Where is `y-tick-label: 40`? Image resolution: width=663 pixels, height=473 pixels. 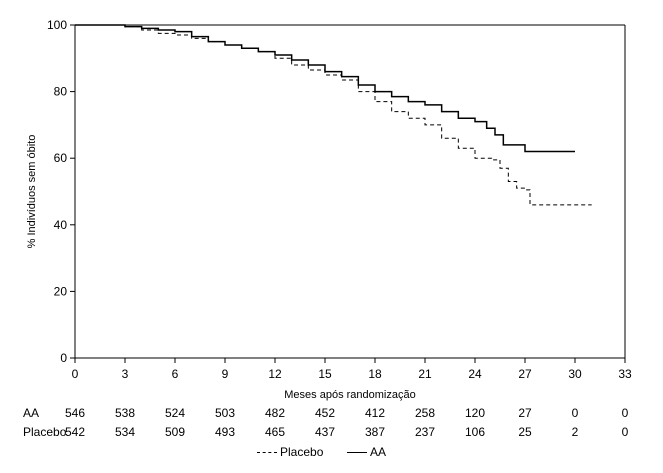 y-tick-label: 40 is located at coordinates (61, 225).